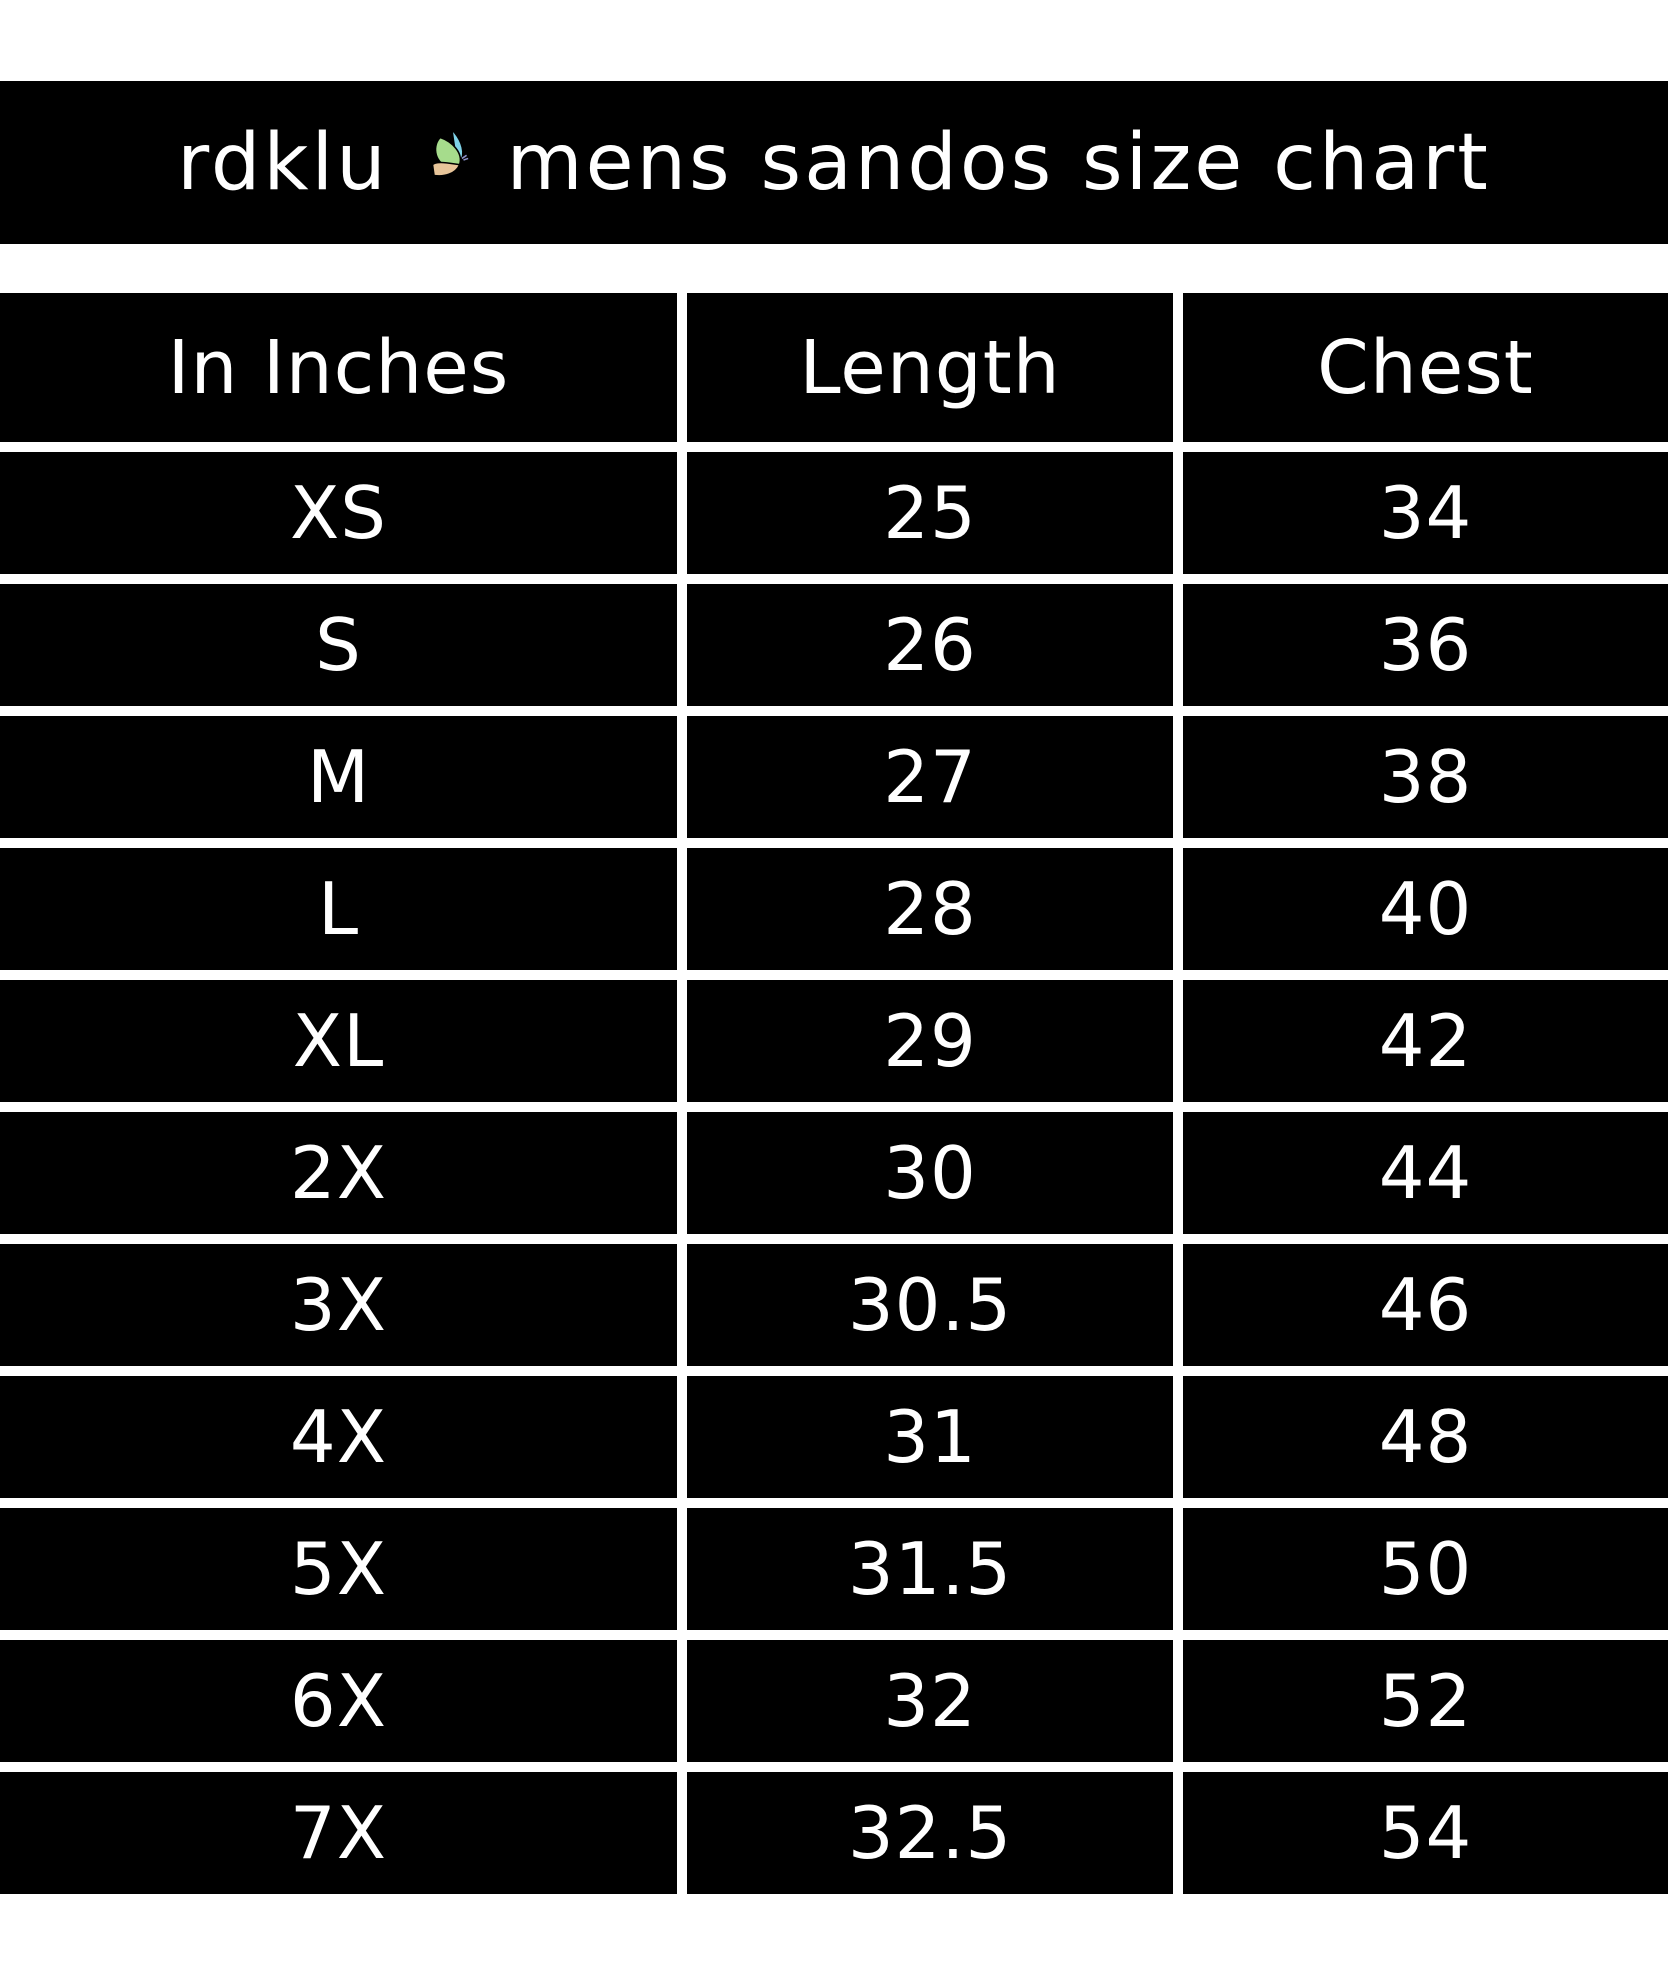 The image size is (1668, 1980). What do you see at coordinates (930, 1833) in the screenshot?
I see `length-cell: 32.5` at bounding box center [930, 1833].